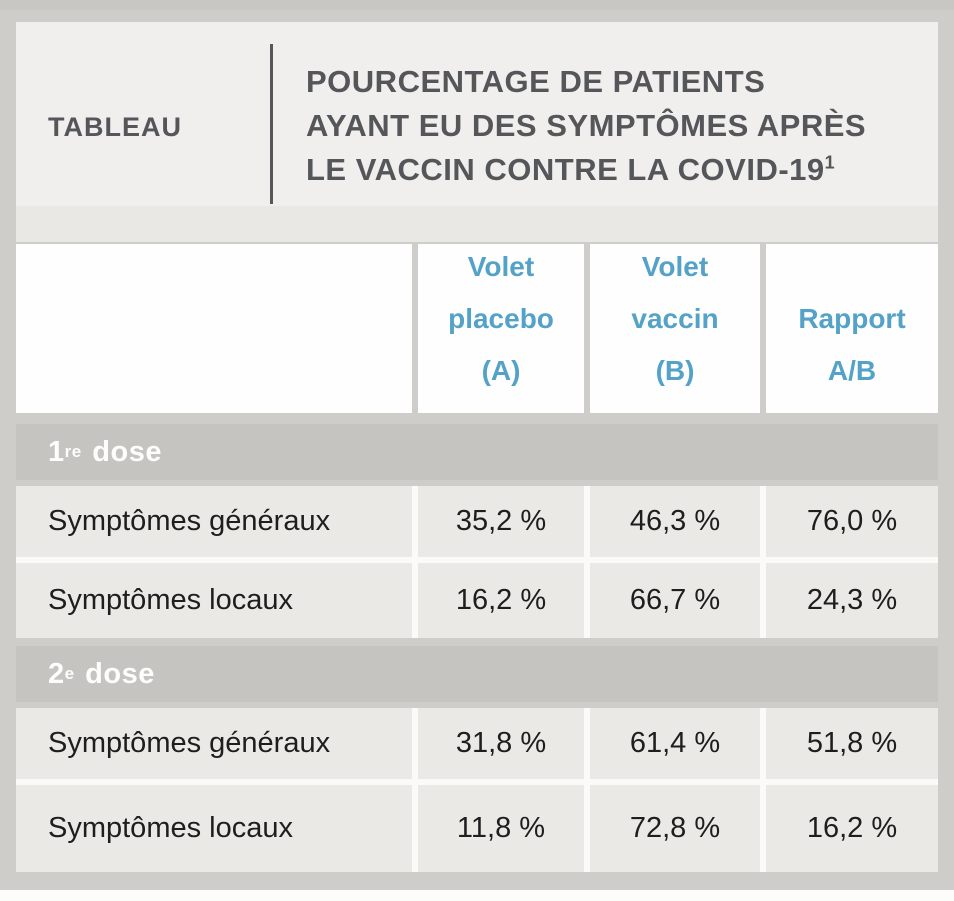  I want to click on value-cell: 35,2 %, so click(501, 521).